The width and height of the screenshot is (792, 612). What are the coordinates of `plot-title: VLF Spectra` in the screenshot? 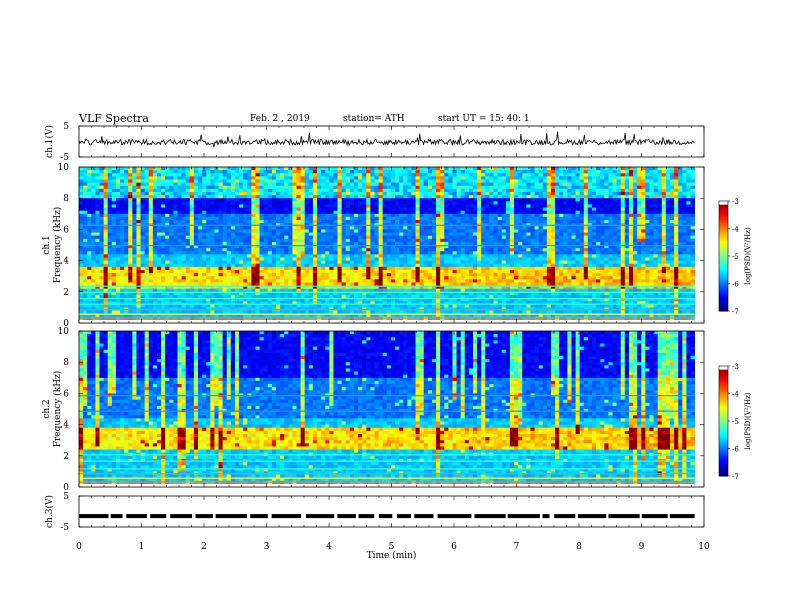 It's located at (114, 118).